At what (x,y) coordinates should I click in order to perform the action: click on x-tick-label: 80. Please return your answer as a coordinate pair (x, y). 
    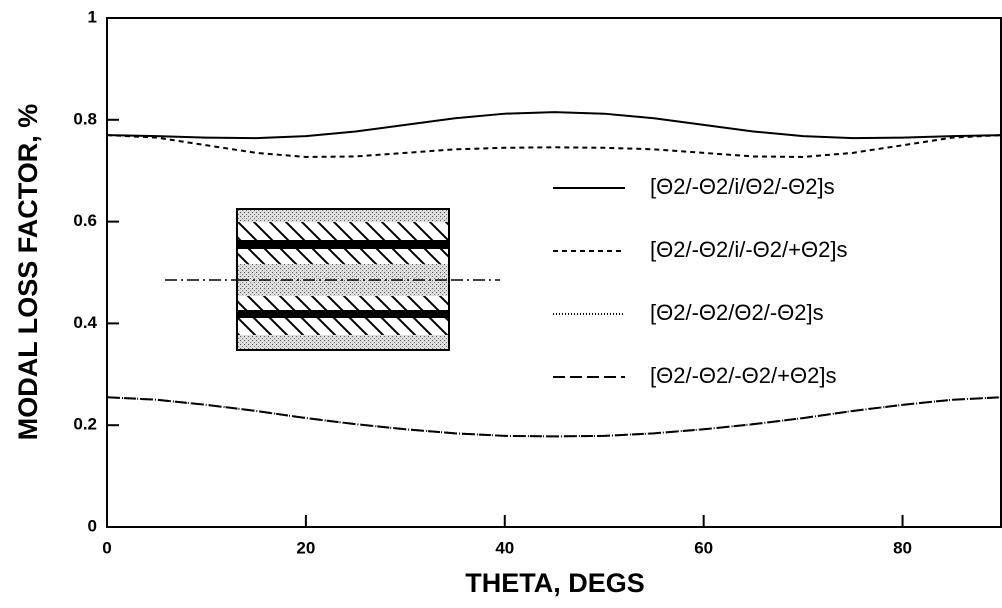
    Looking at the image, I should click on (902, 547).